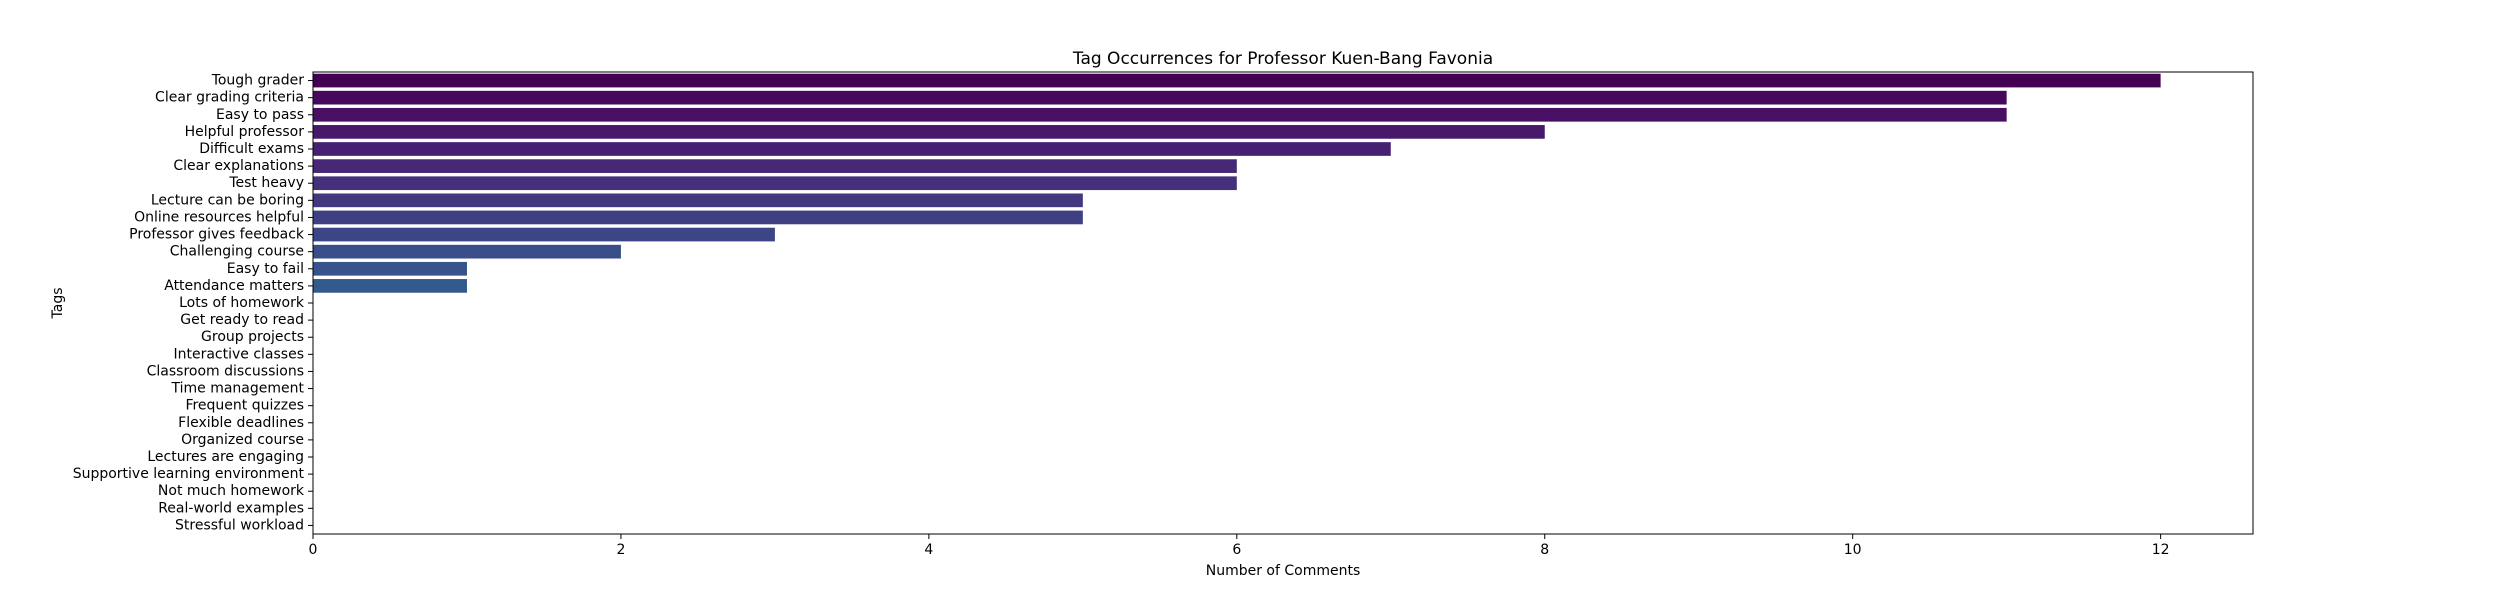 The width and height of the screenshot is (2500, 600). I want to click on x-tick-label-2: 4, so click(928, 550).